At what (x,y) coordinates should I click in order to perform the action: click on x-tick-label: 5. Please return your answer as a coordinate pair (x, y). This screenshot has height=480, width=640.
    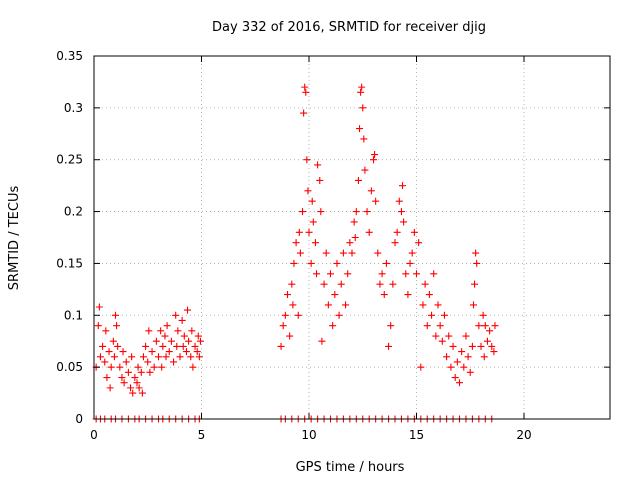
    Looking at the image, I should click on (202, 435).